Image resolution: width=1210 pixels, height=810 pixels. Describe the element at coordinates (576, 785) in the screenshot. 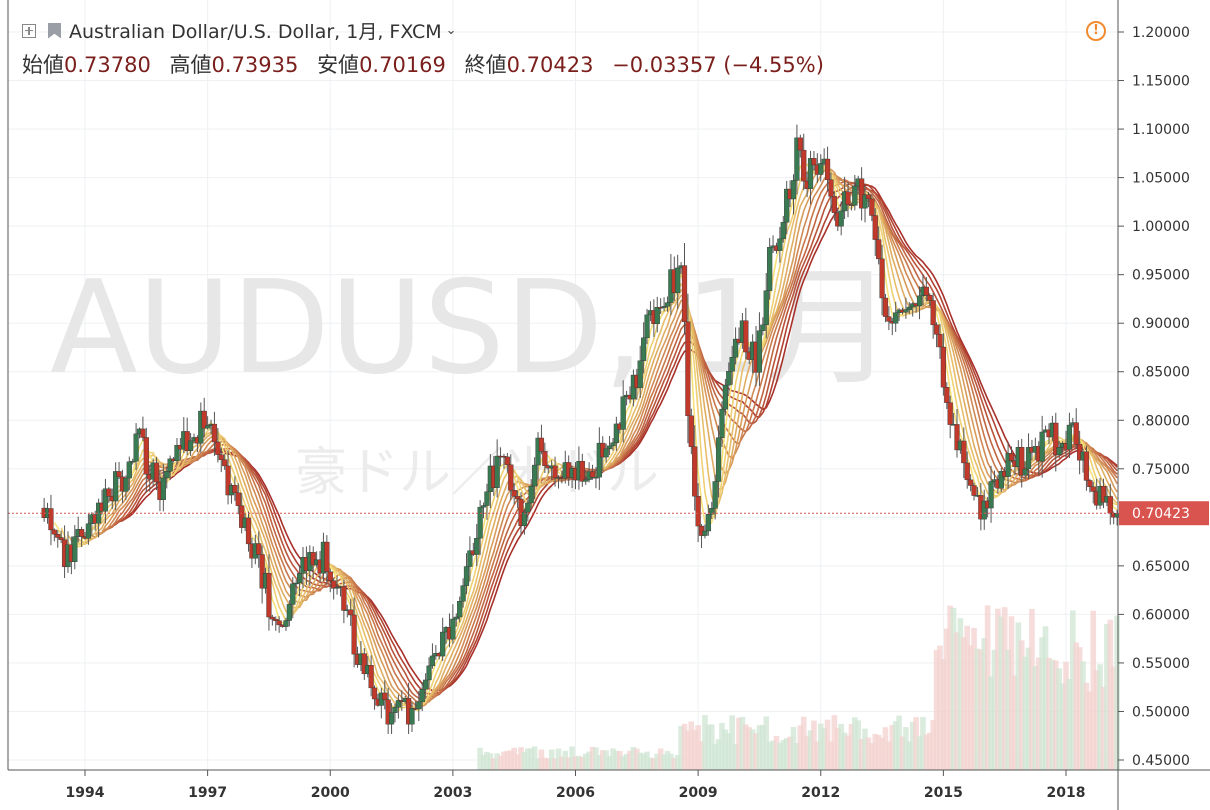

I see `time-axis: 1994 1997 2000 2003 2006 2009 2012 2015 2018` at that location.